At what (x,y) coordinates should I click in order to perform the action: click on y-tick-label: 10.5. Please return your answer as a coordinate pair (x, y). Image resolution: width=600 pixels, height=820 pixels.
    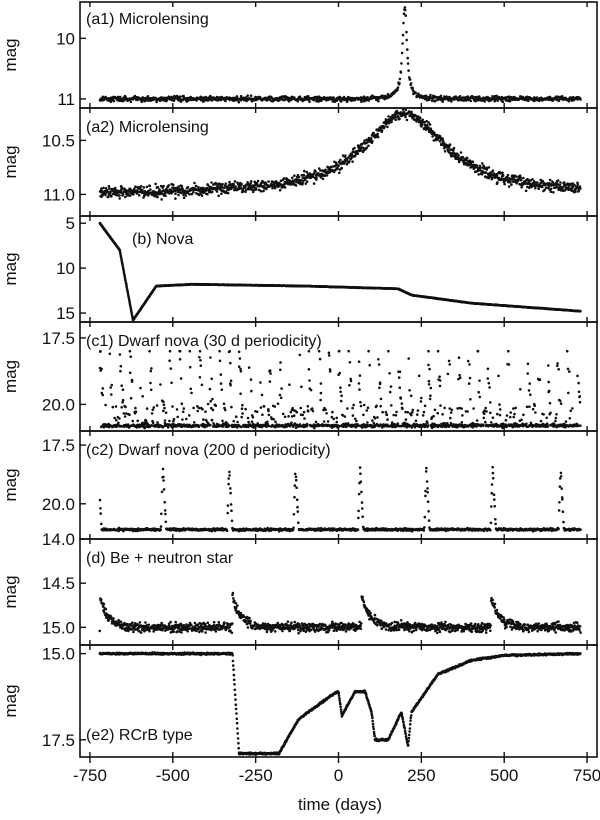
    Looking at the image, I should click on (58, 140).